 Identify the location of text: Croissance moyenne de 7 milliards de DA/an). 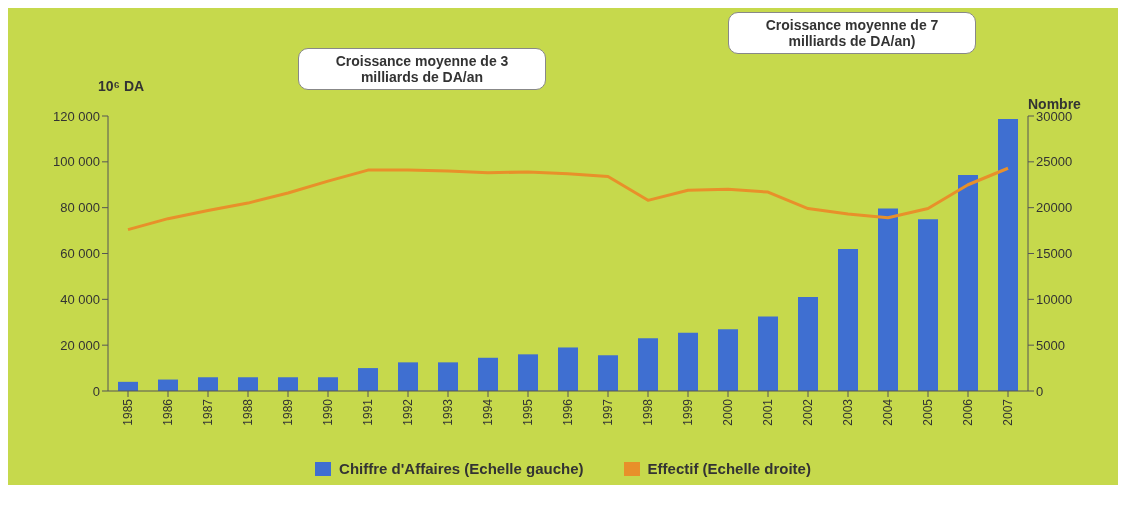
(852, 33).